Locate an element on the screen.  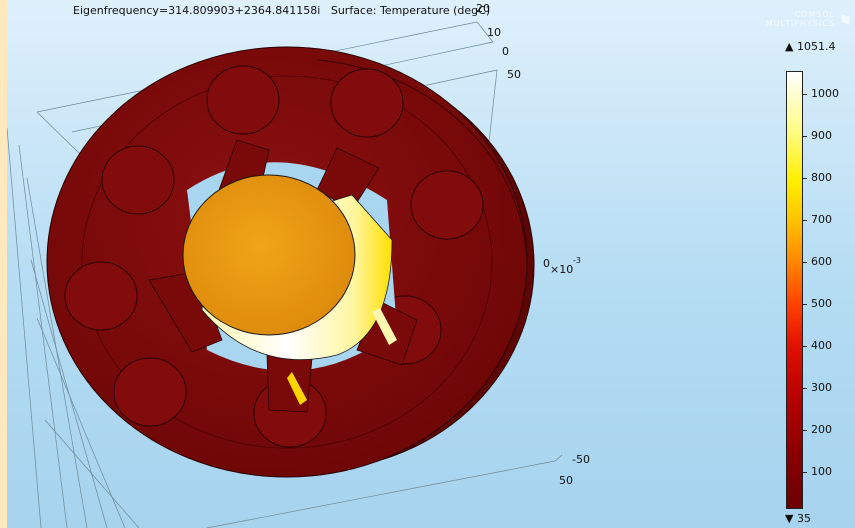
comsol-logo: COMSOL MULTIPHYSICS is located at coordinates (802, 21).